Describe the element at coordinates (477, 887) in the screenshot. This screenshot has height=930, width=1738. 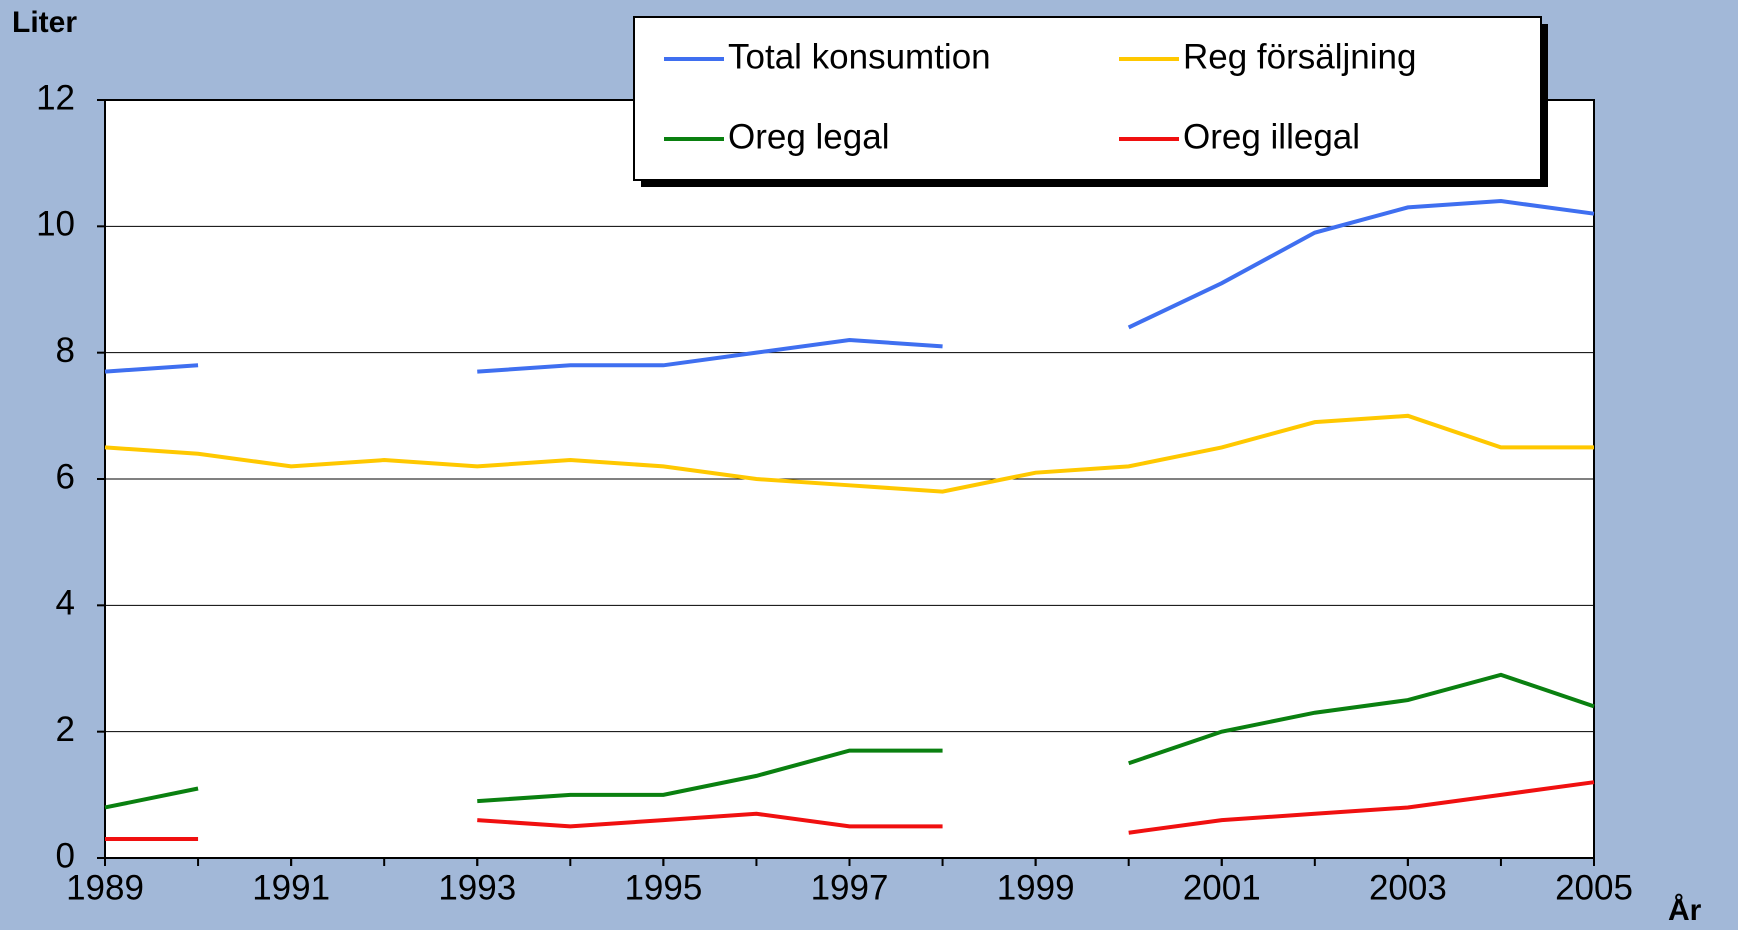
I see `x-tick-label: 1993` at that location.